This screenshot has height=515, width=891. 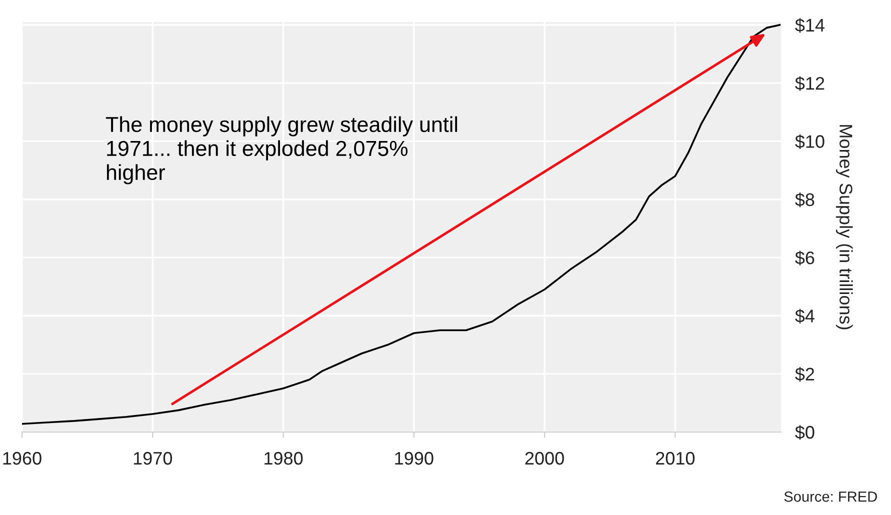 I want to click on y-tick-label: $2, so click(x=804, y=374).